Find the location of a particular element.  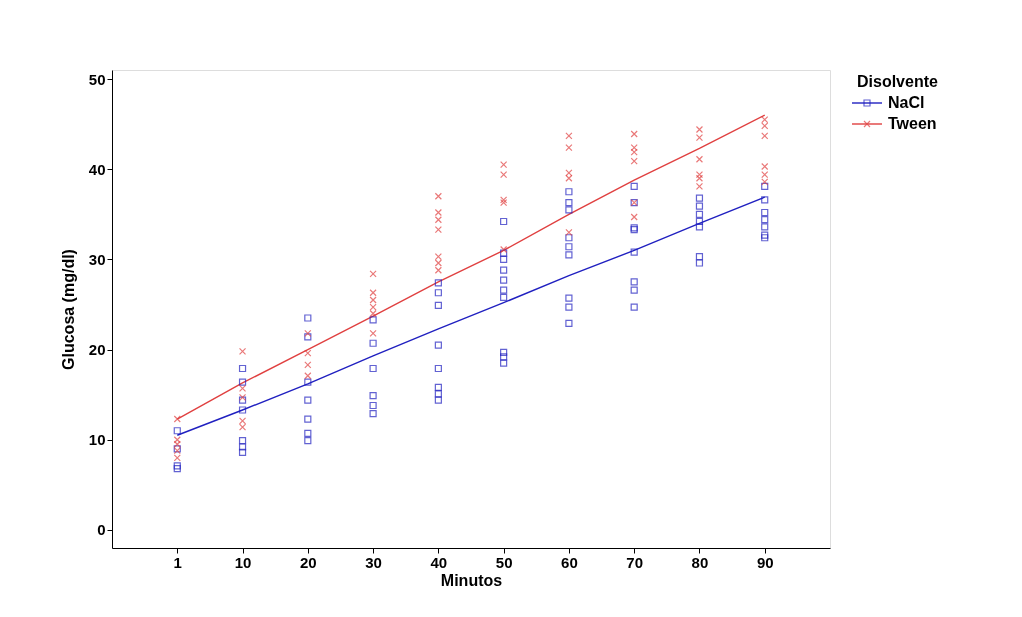

y-tick-label: 10 is located at coordinates (97, 440).